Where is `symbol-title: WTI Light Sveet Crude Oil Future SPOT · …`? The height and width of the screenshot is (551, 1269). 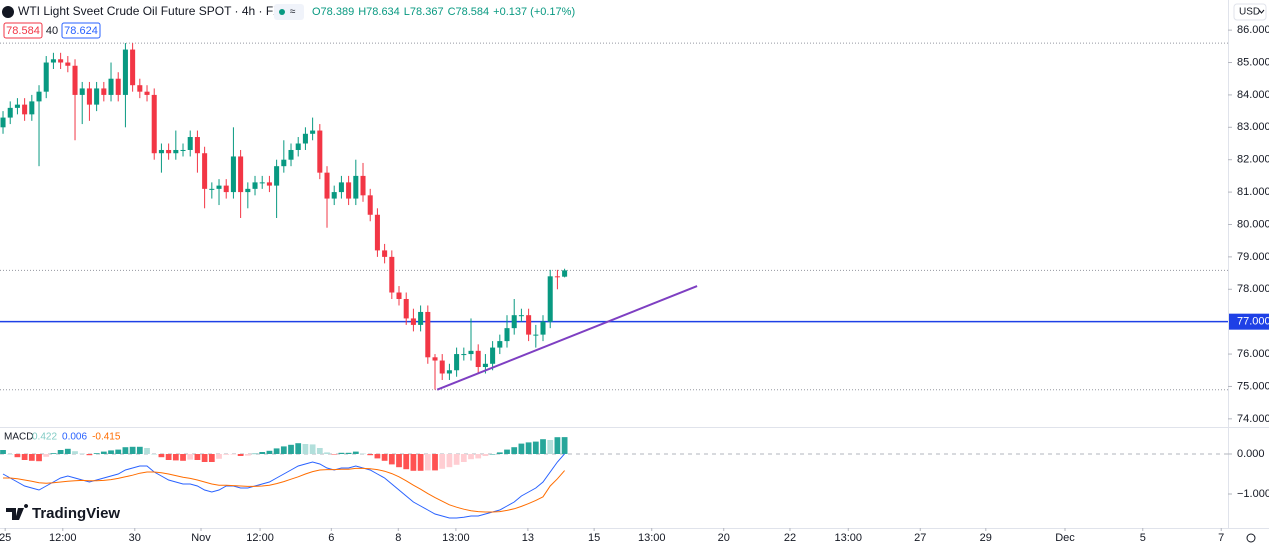
symbol-title: WTI Light Sveet Crude Oil Future SPOT · … is located at coordinates (149, 11).